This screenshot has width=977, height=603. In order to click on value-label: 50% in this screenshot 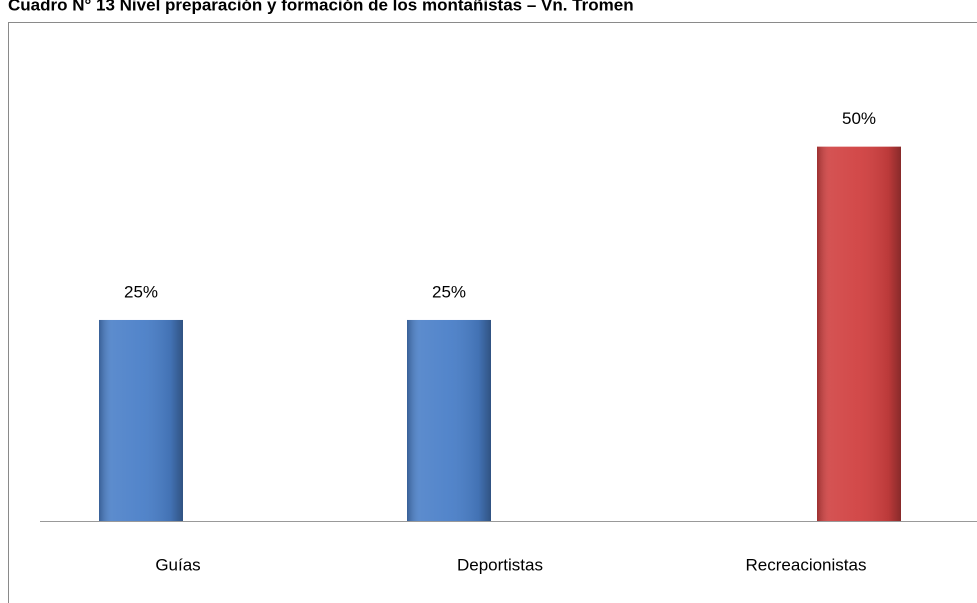, I will do `click(859, 118)`.